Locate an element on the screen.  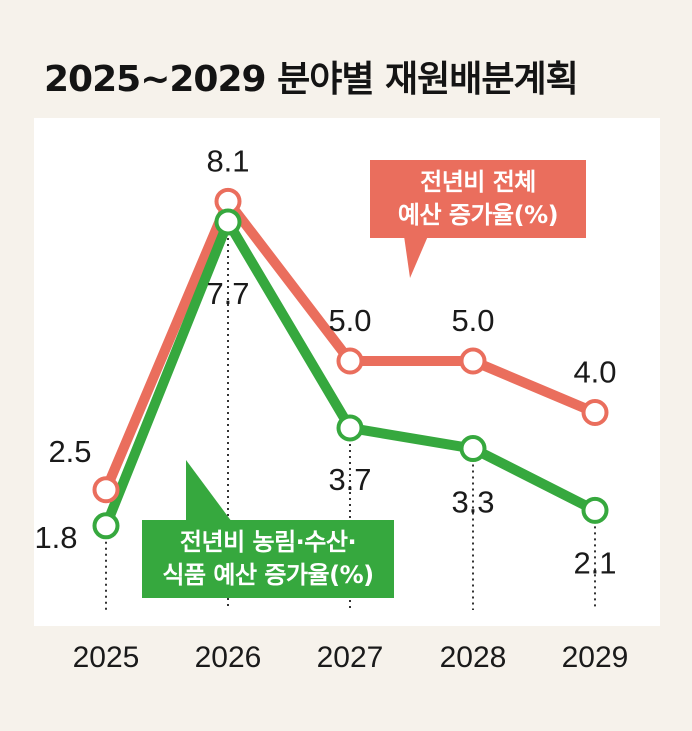
value-label-s1-2027: 3.7 is located at coordinates (349, 479).